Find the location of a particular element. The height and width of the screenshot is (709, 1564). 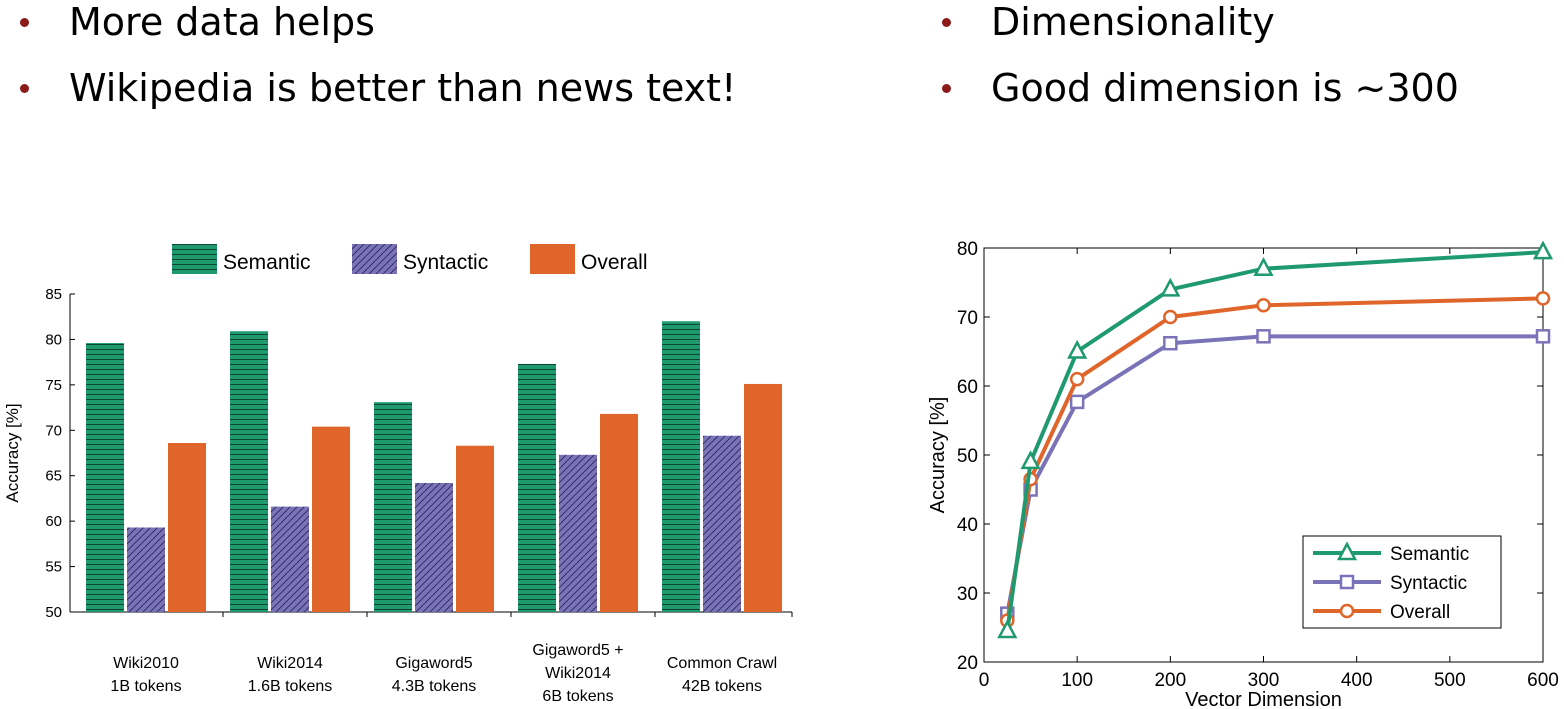

x-tick-label: 200 is located at coordinates (1170, 680).